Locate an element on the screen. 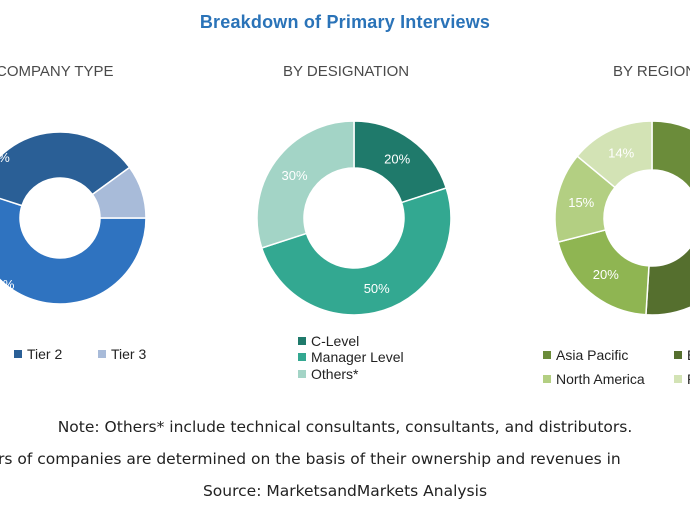 Image resolution: width=690 pixels, height=518 pixels. note-source: Source: MarketsandMarkets Analysis is located at coordinates (345, 491).